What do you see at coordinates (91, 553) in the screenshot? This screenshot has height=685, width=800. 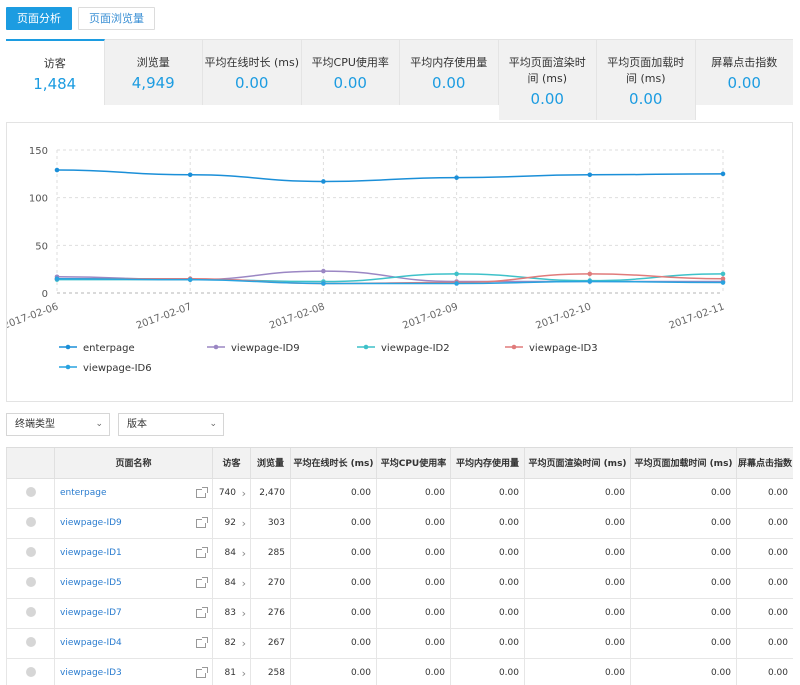 I see `page-name-link: viewpage-ID1` at bounding box center [91, 553].